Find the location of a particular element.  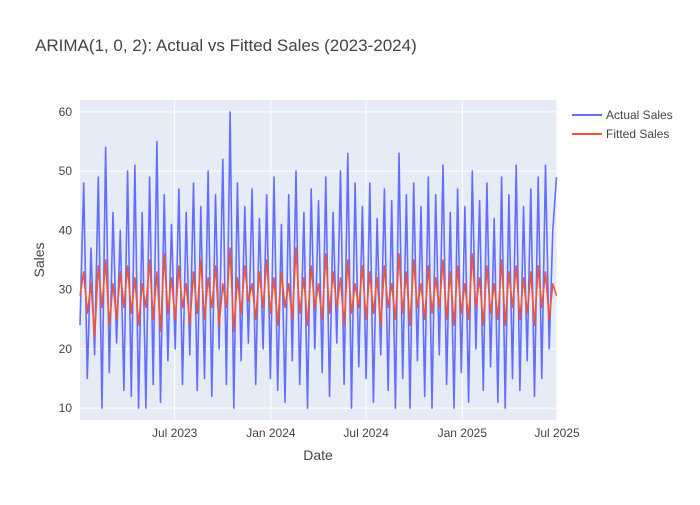

y-tick-label: 10 is located at coordinates (66, 408).